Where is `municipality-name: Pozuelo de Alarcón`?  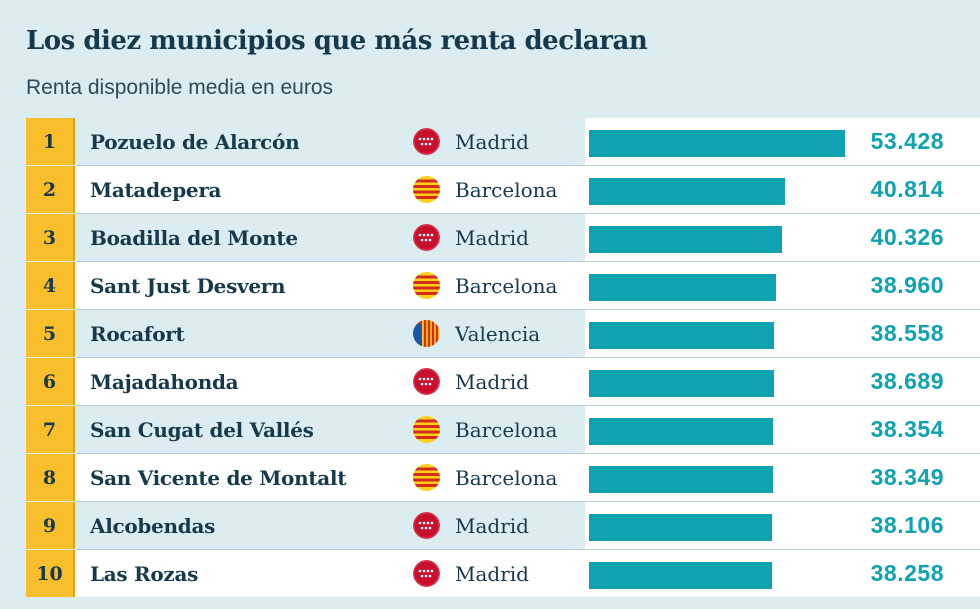
municipality-name: Pozuelo de Alarcón is located at coordinates (195, 141).